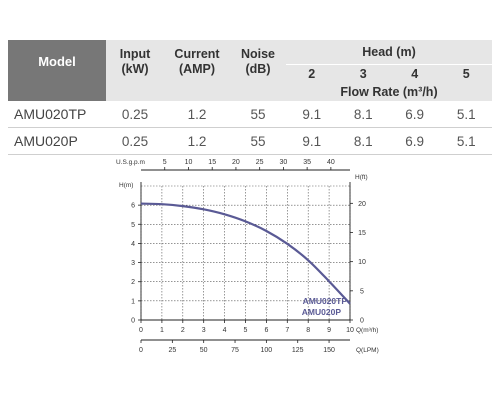  I want to click on x-tick-label: 3, so click(204, 330).